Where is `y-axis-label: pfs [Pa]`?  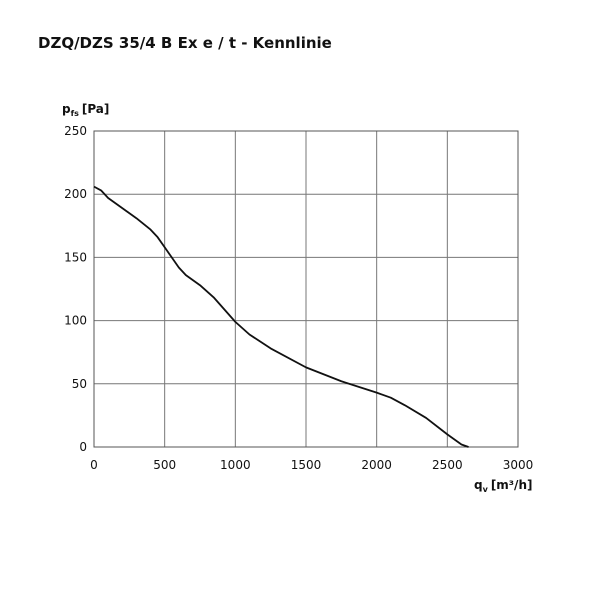
y-axis-label: pfs [Pa] is located at coordinates (85, 110).